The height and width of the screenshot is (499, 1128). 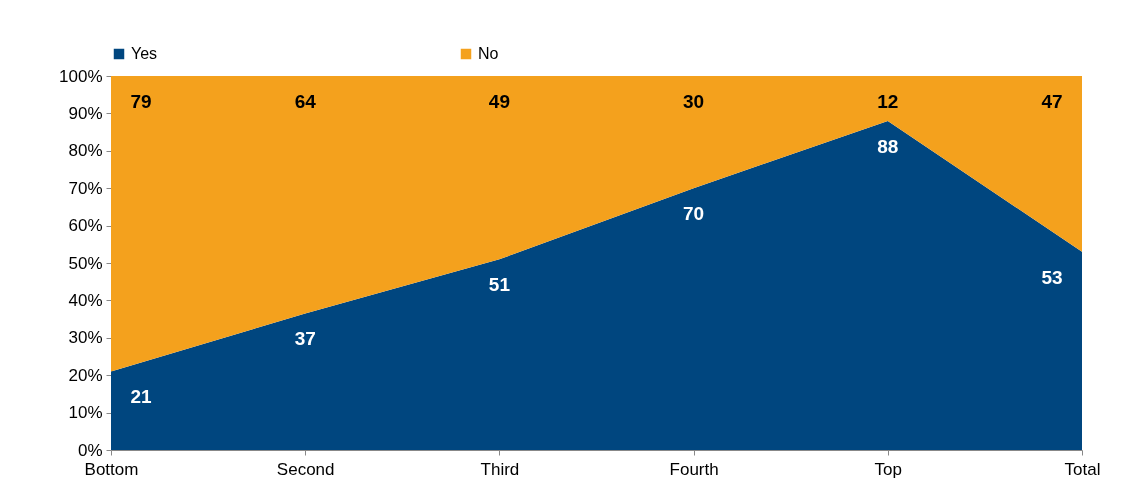 What do you see at coordinates (888, 469) in the screenshot?
I see `x-tick-label: Top` at bounding box center [888, 469].